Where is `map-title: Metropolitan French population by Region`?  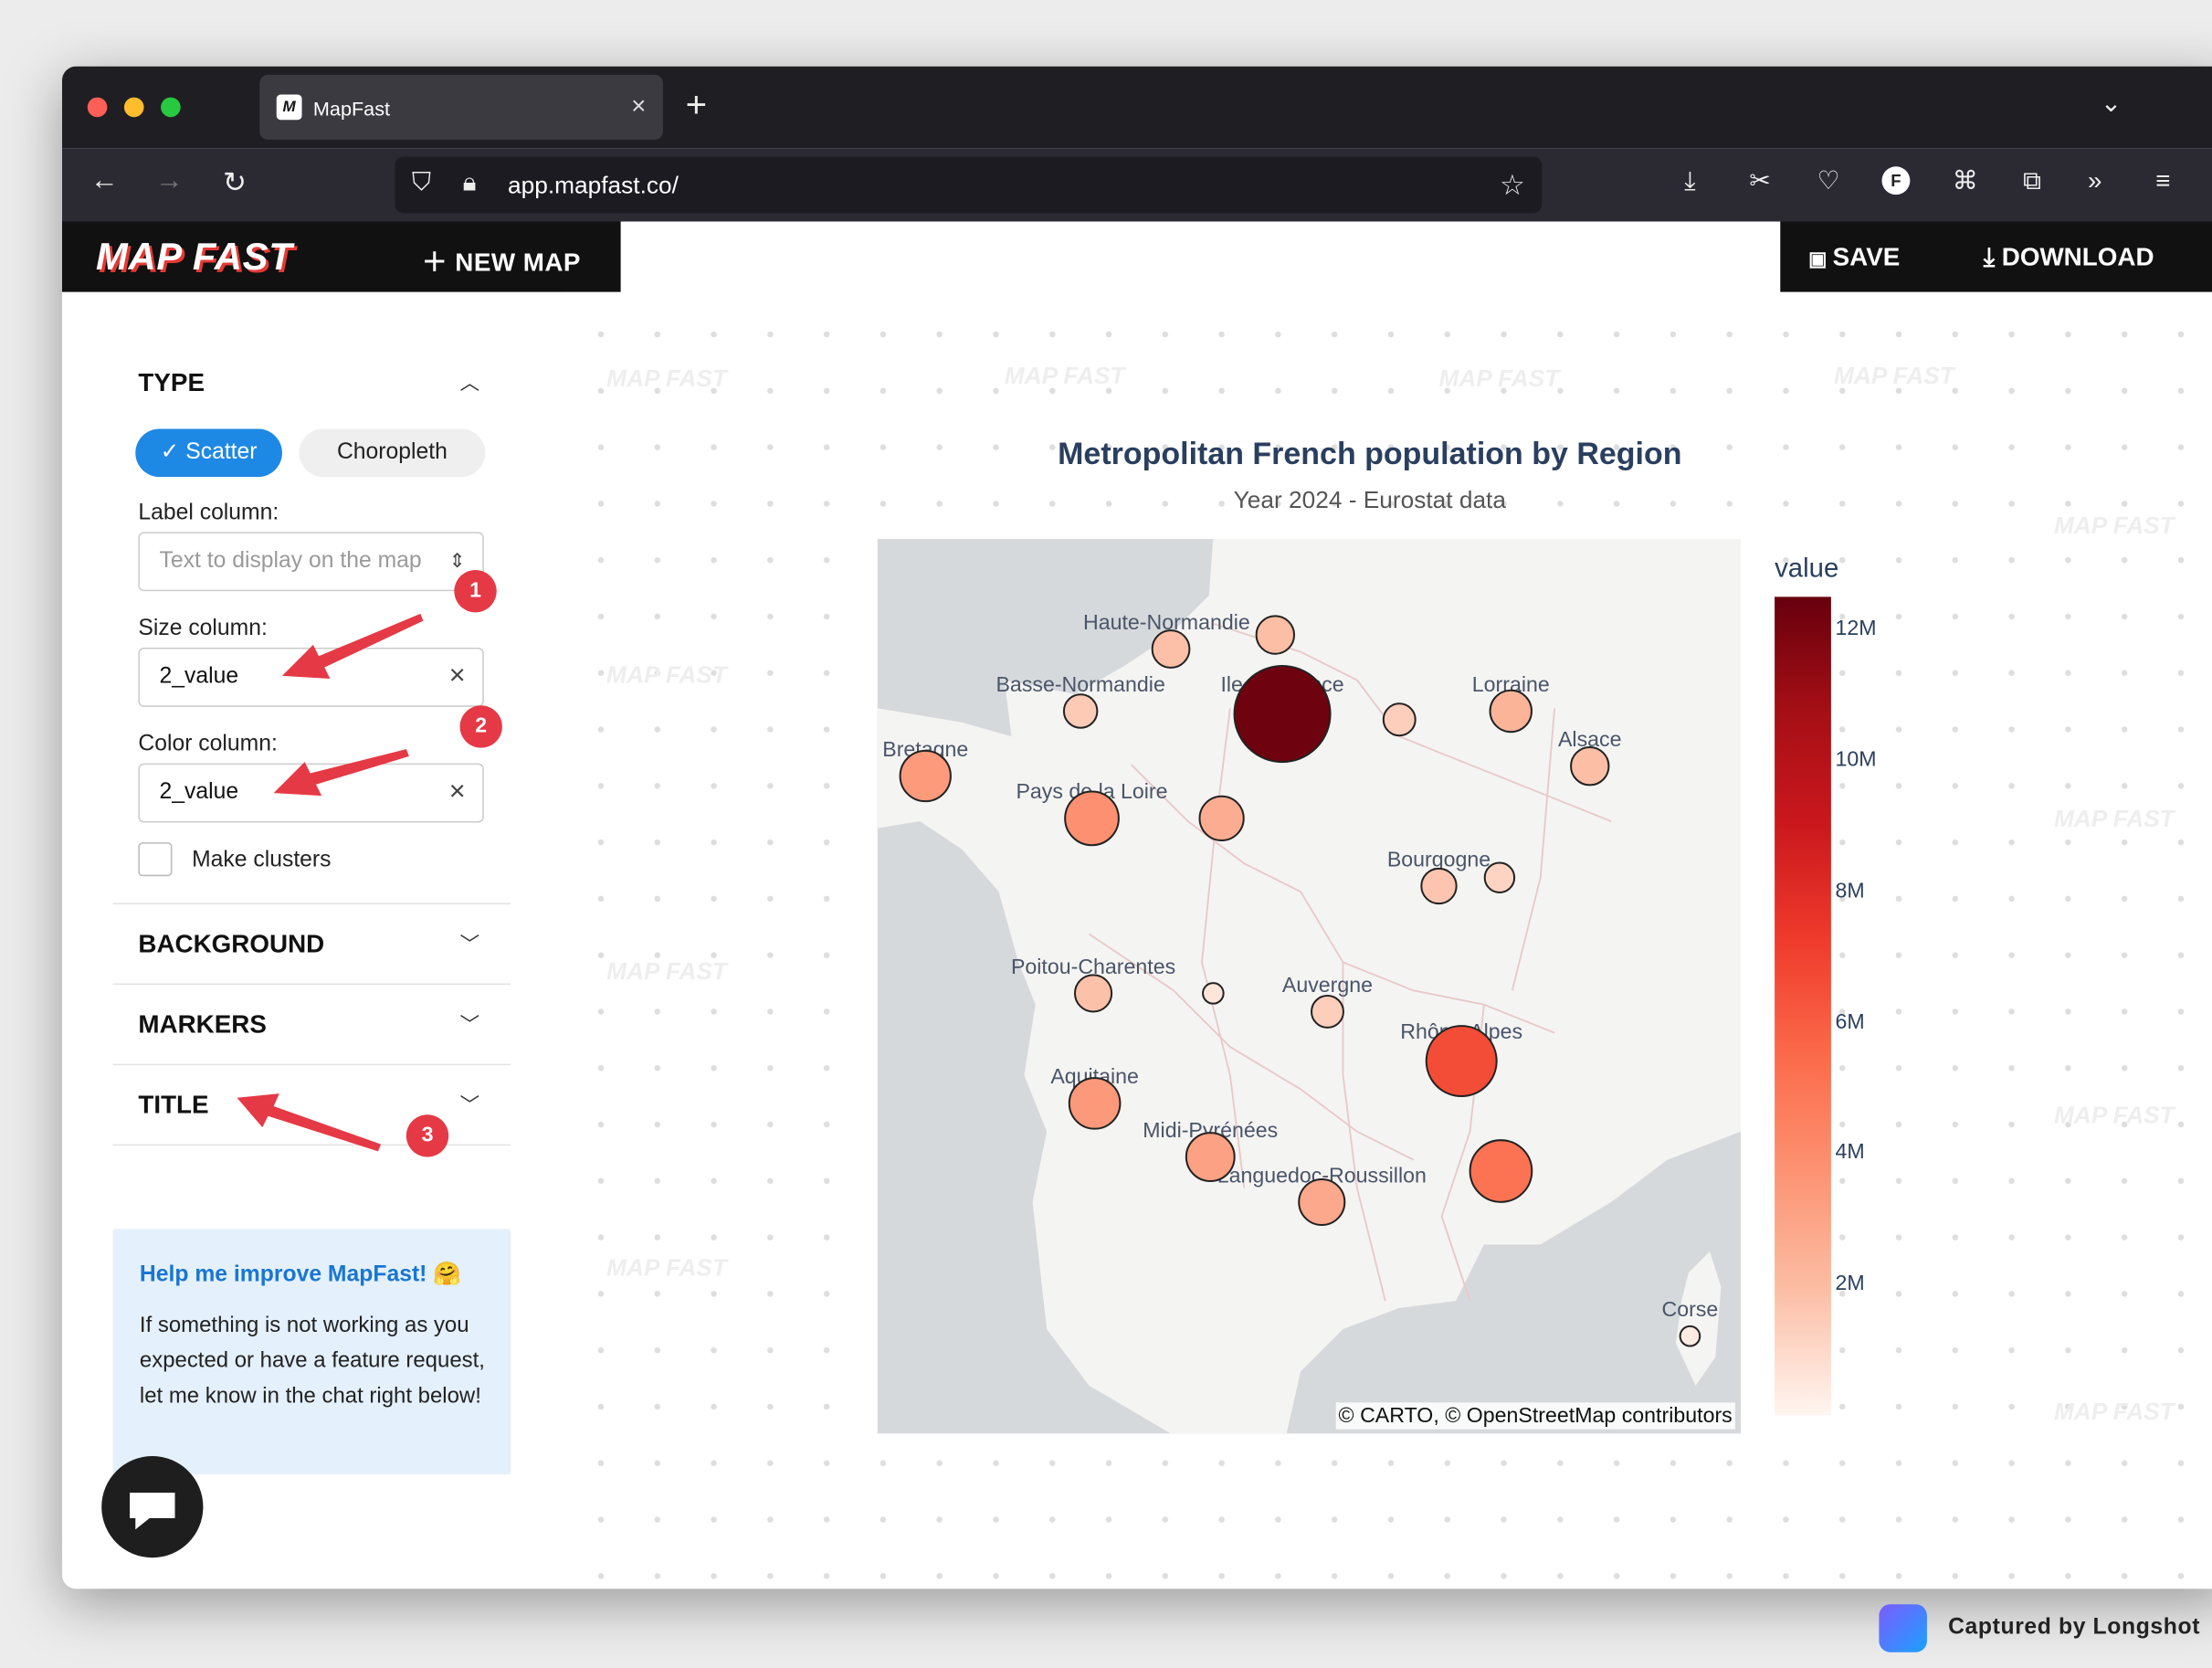 map-title: Metropolitan French population by Region is located at coordinates (1370, 454).